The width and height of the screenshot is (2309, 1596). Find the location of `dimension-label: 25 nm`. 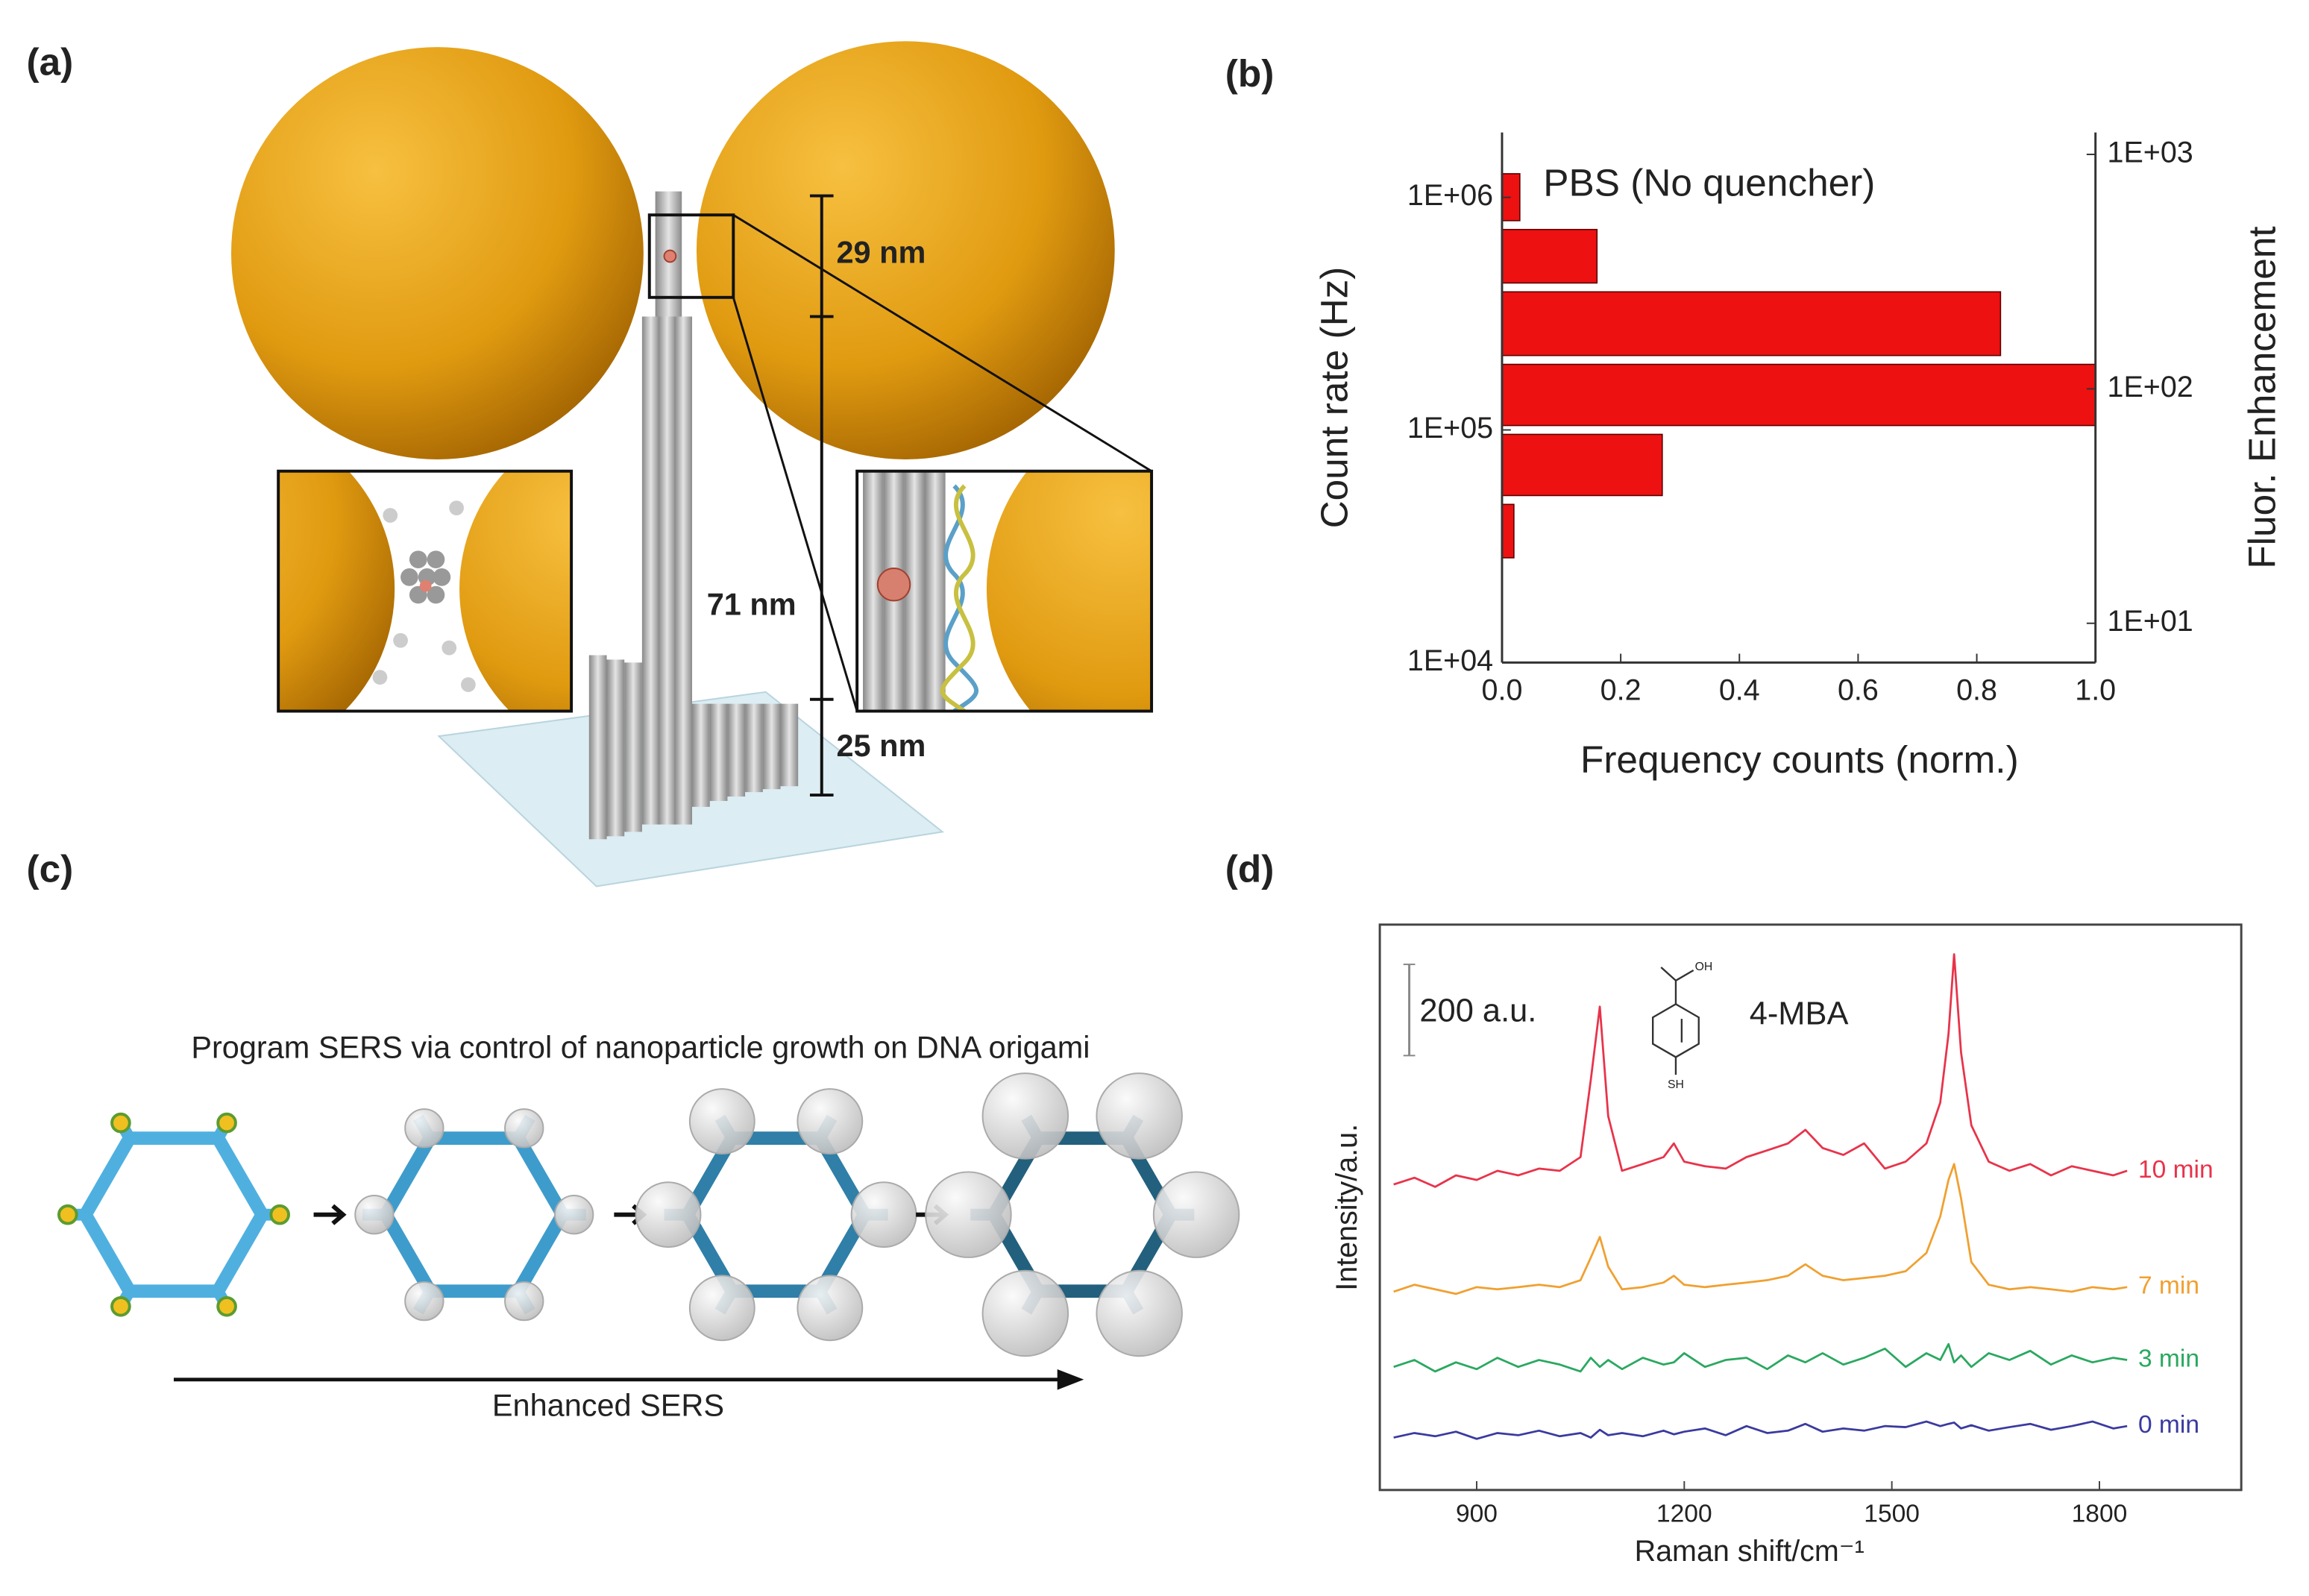

dimension-label: 25 nm is located at coordinates (881, 745).